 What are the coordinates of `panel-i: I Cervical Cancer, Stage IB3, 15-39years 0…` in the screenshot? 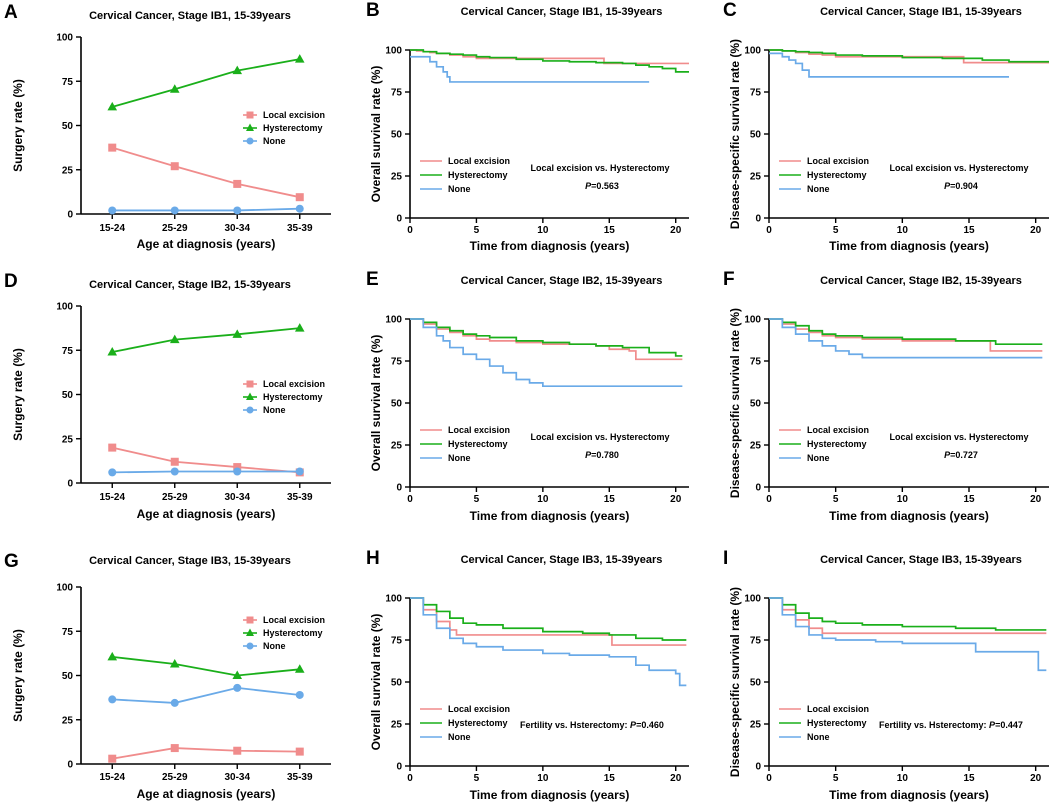 It's located at (886, 675).